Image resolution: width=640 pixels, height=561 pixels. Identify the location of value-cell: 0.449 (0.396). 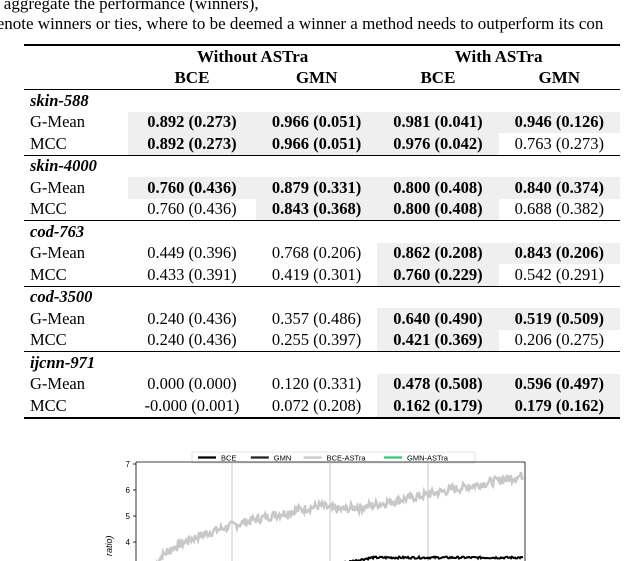
(192, 253).